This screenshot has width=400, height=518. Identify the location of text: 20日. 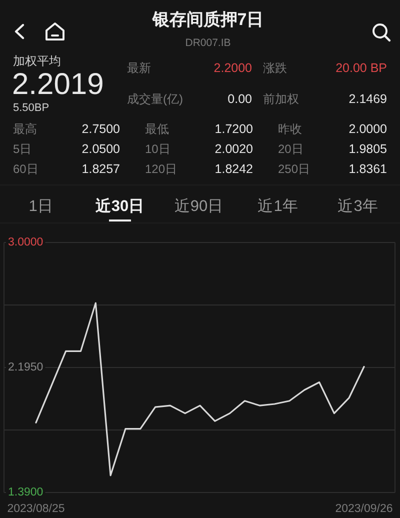
(291, 149).